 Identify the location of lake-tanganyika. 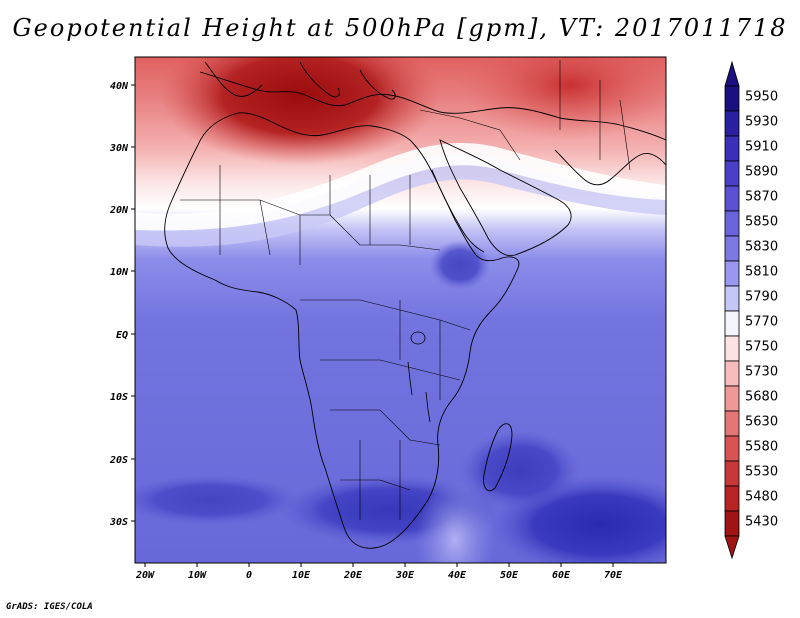
(410, 378).